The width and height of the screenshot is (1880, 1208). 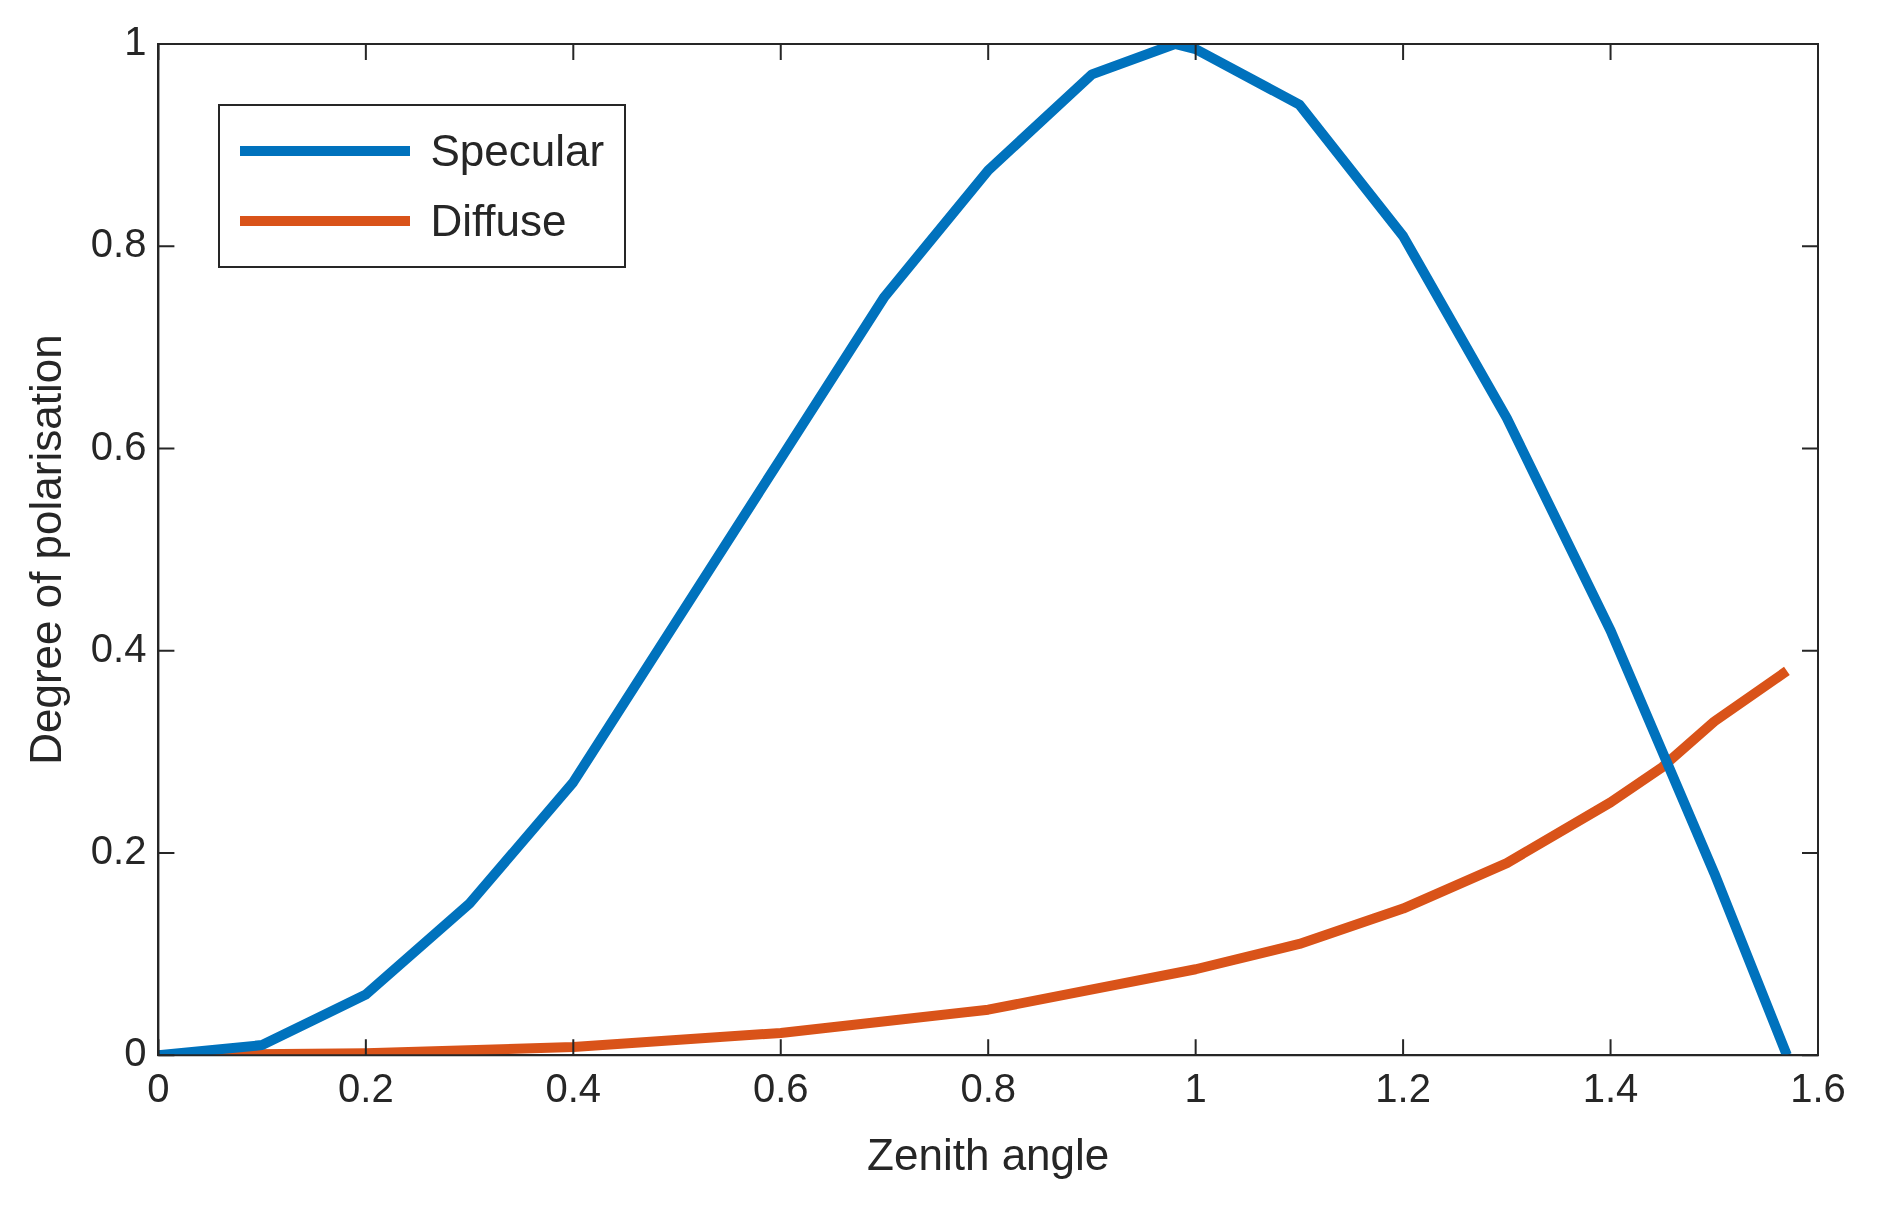 I want to click on y-tick-label: 0.2, so click(x=118, y=849).